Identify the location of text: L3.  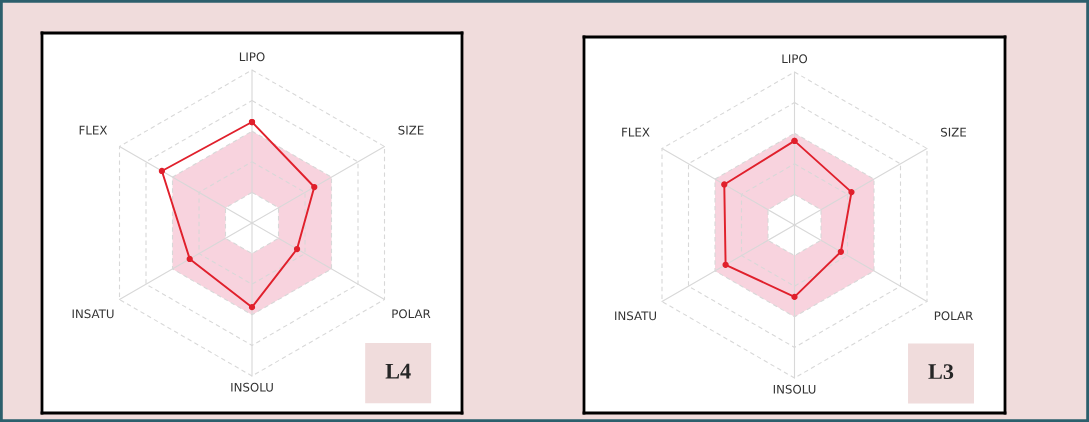
(941, 372).